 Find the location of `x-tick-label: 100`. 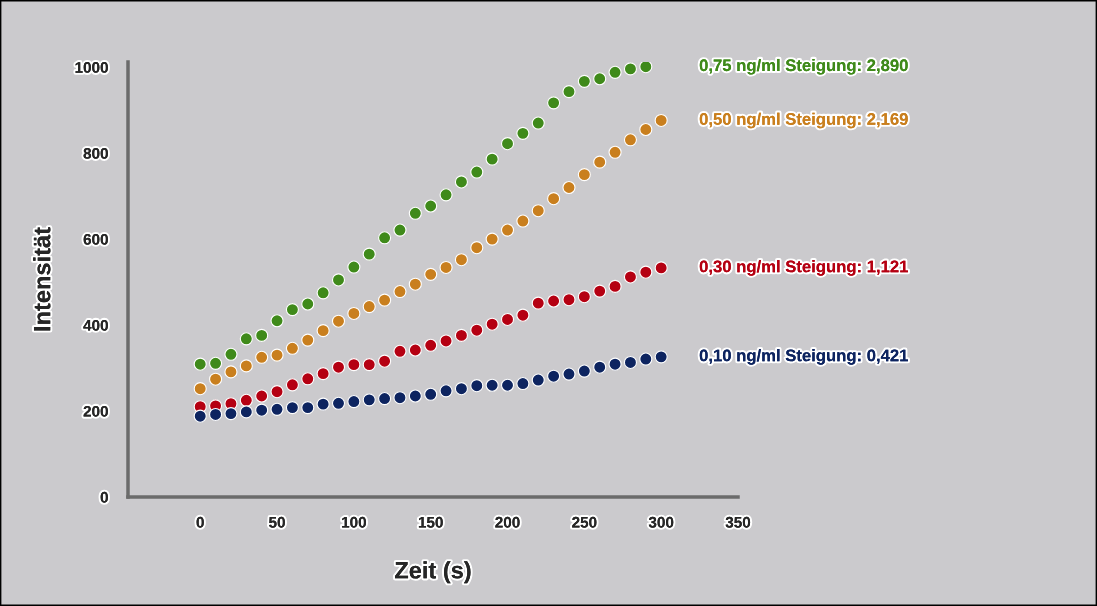

x-tick-label: 100 is located at coordinates (354, 522).